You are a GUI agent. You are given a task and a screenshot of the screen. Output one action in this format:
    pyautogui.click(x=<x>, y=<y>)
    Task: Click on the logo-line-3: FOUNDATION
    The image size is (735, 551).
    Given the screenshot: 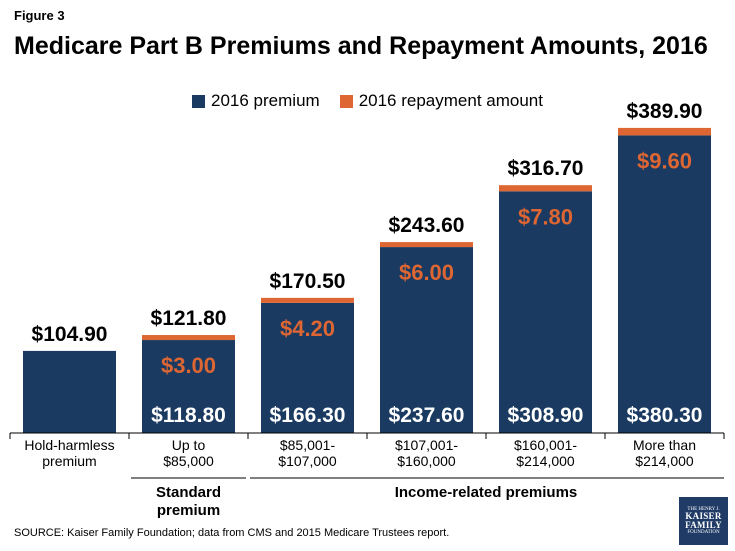 What is the action you would take?
    pyautogui.click(x=703, y=532)
    